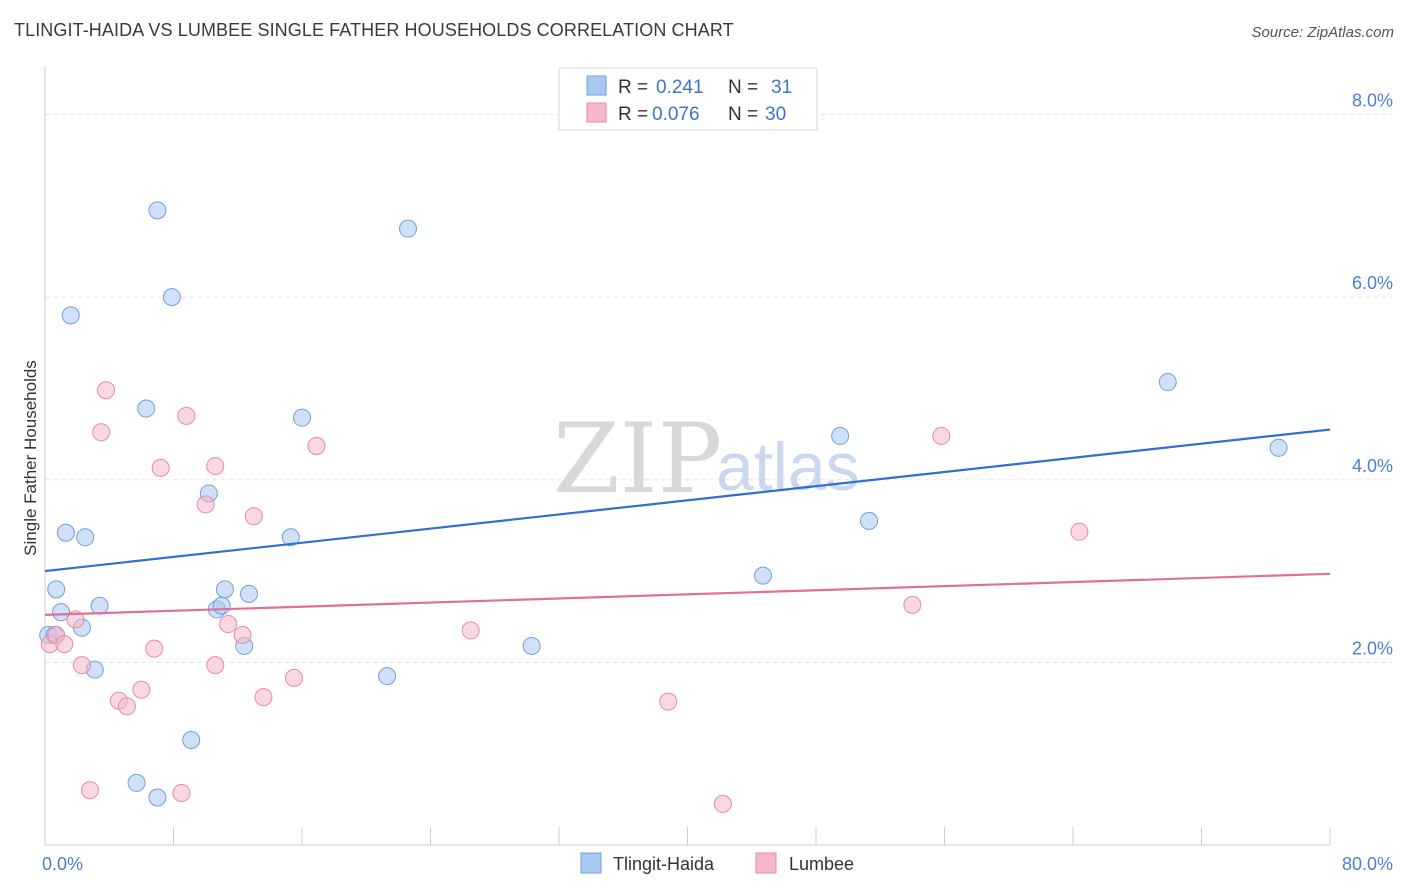 Image resolution: width=1406 pixels, height=892 pixels. I want to click on y-tick-label-2: 4.0%, so click(1372, 466).